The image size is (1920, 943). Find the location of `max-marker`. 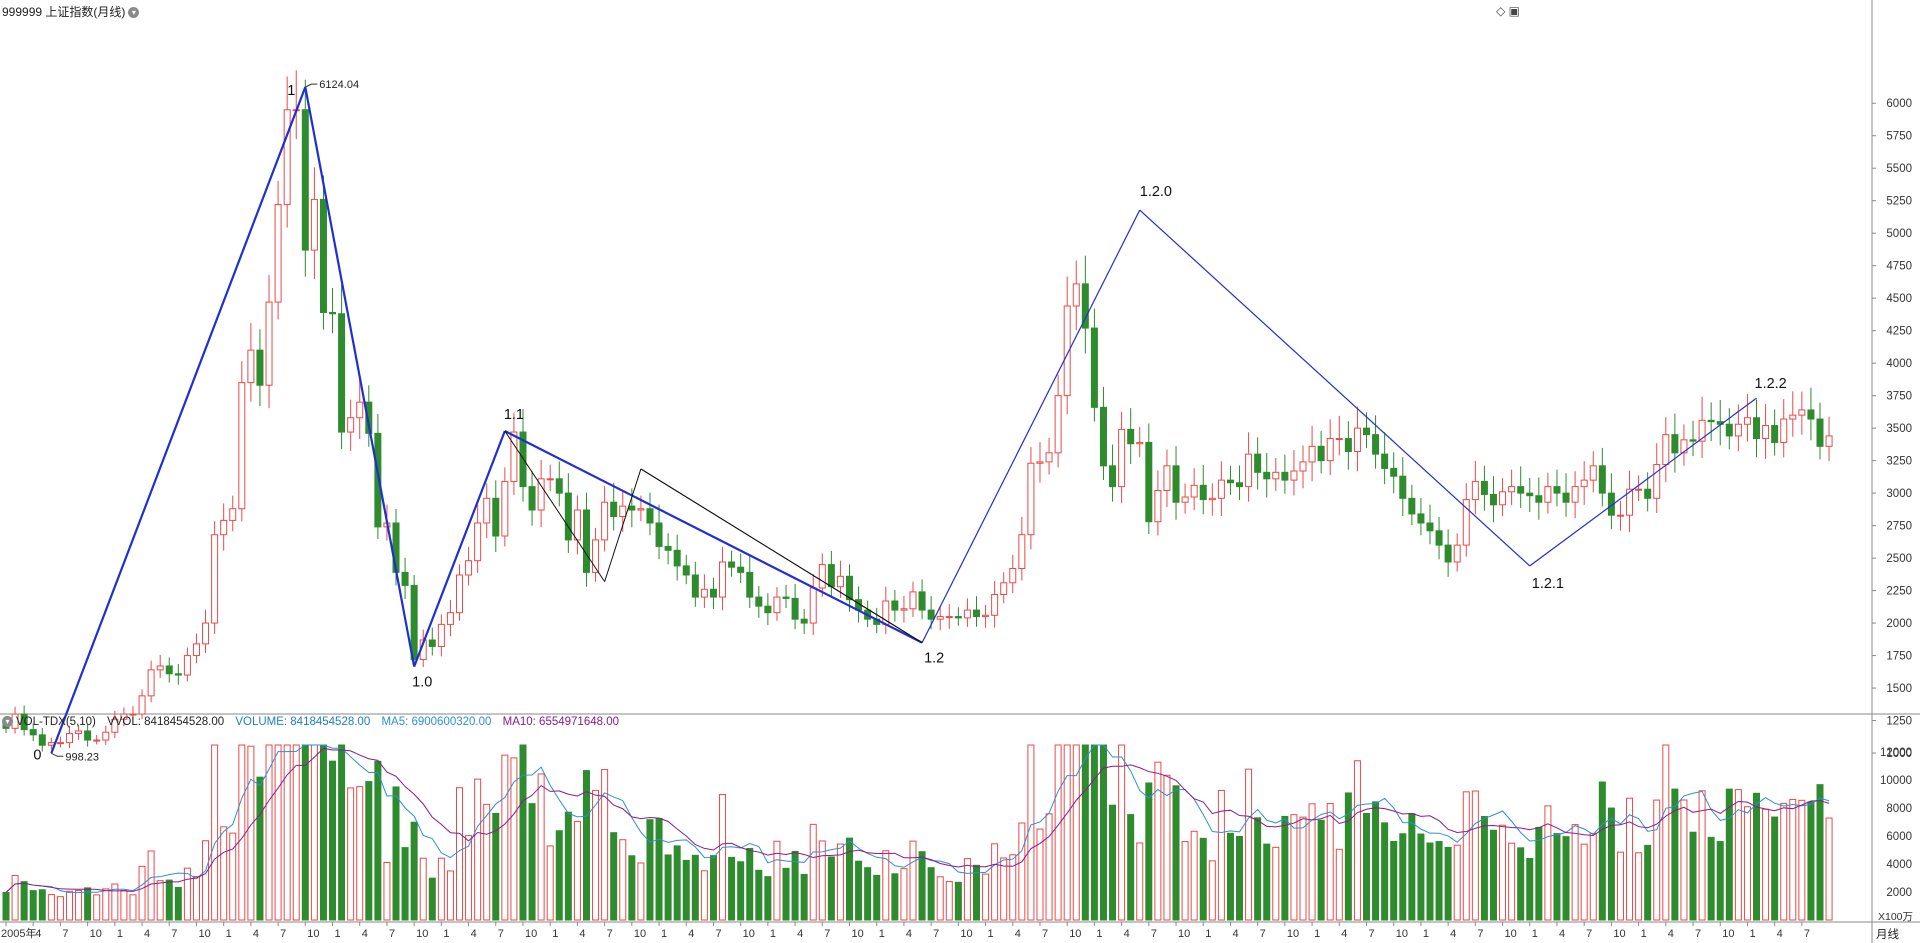

max-marker is located at coordinates (311, 85).